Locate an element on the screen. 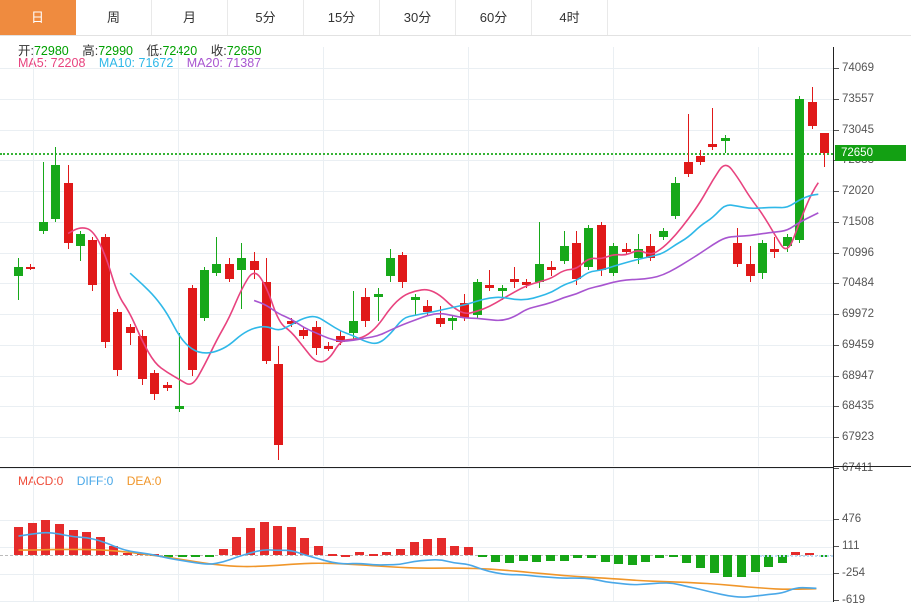 This screenshot has width=911, height=606. price-axis-label: 69972 is located at coordinates (858, 314).